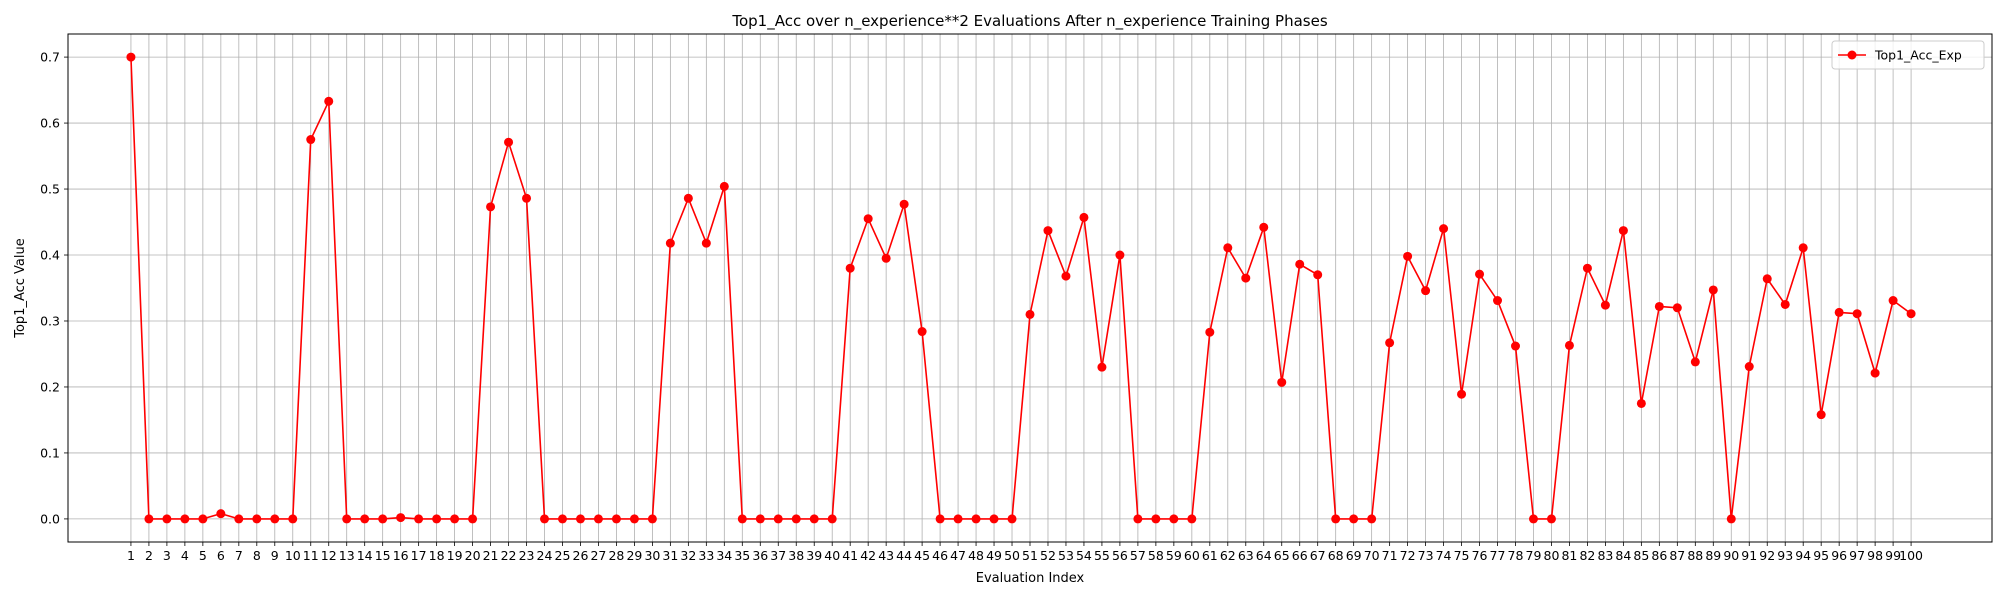  What do you see at coordinates (1749, 555) in the screenshot?
I see `x-tick-label: 91` at bounding box center [1749, 555].